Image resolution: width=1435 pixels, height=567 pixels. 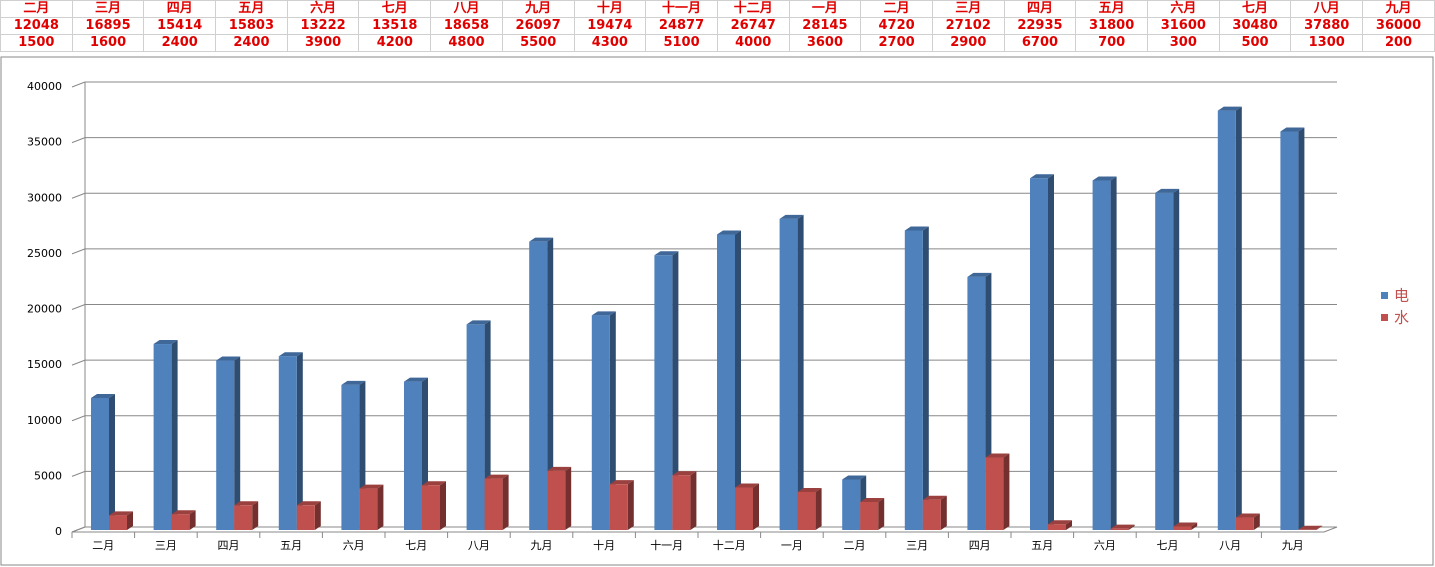 What do you see at coordinates (1384, 317) in the screenshot?
I see `legend-swatch` at bounding box center [1384, 317].